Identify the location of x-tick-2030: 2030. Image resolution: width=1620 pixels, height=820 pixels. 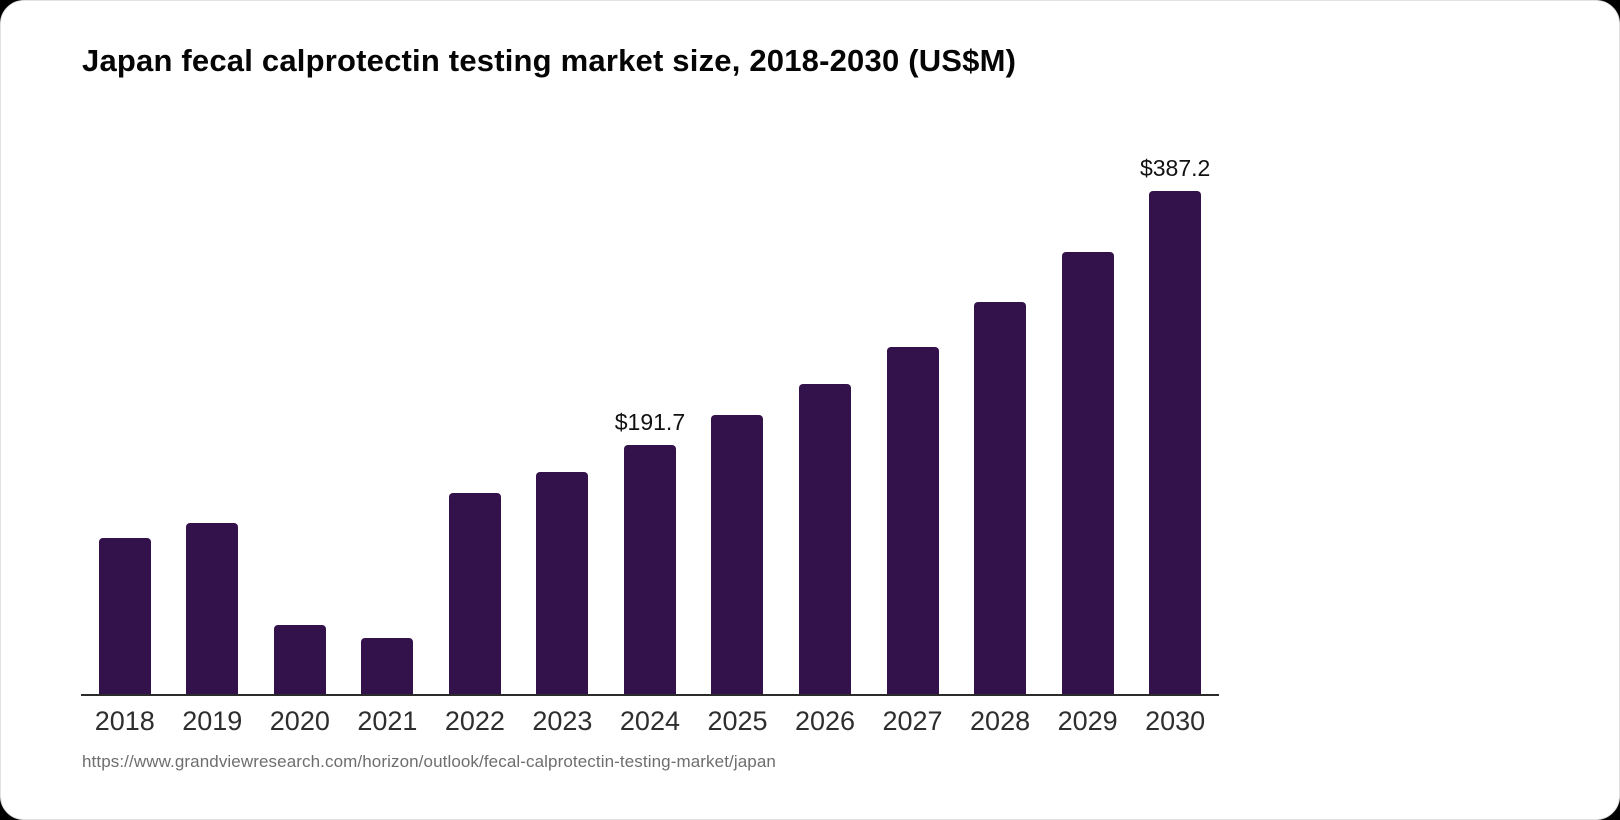
(1175, 721).